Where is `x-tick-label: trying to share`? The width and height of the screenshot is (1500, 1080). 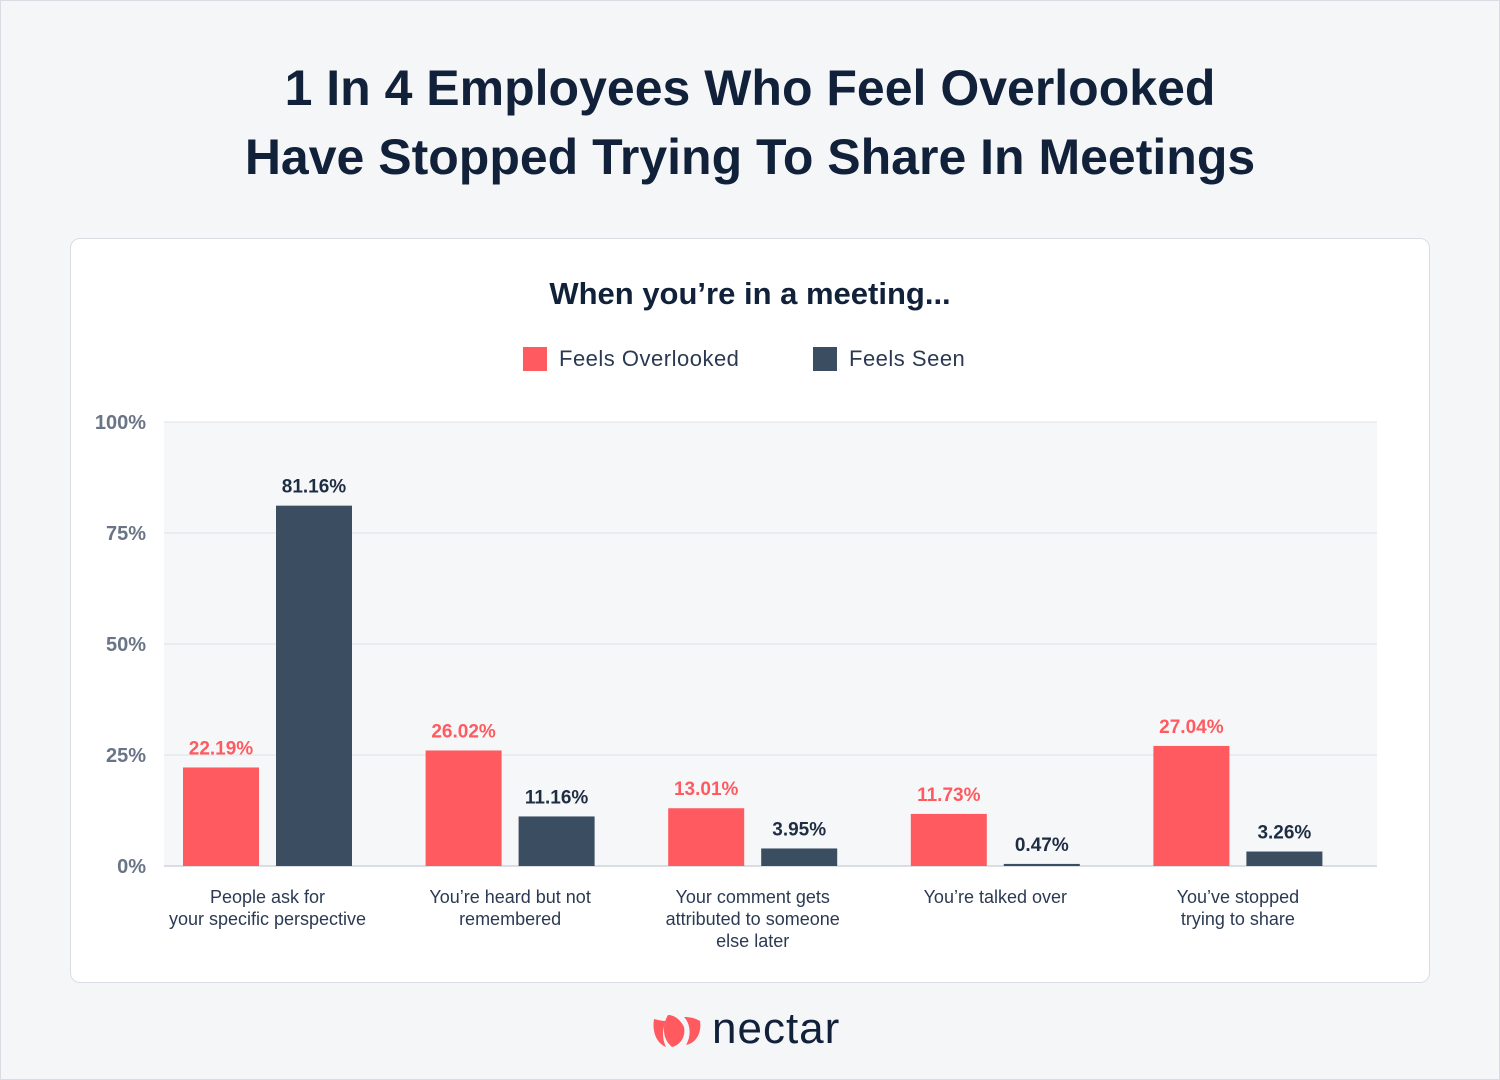 x-tick-label: trying to share is located at coordinates (1238, 919).